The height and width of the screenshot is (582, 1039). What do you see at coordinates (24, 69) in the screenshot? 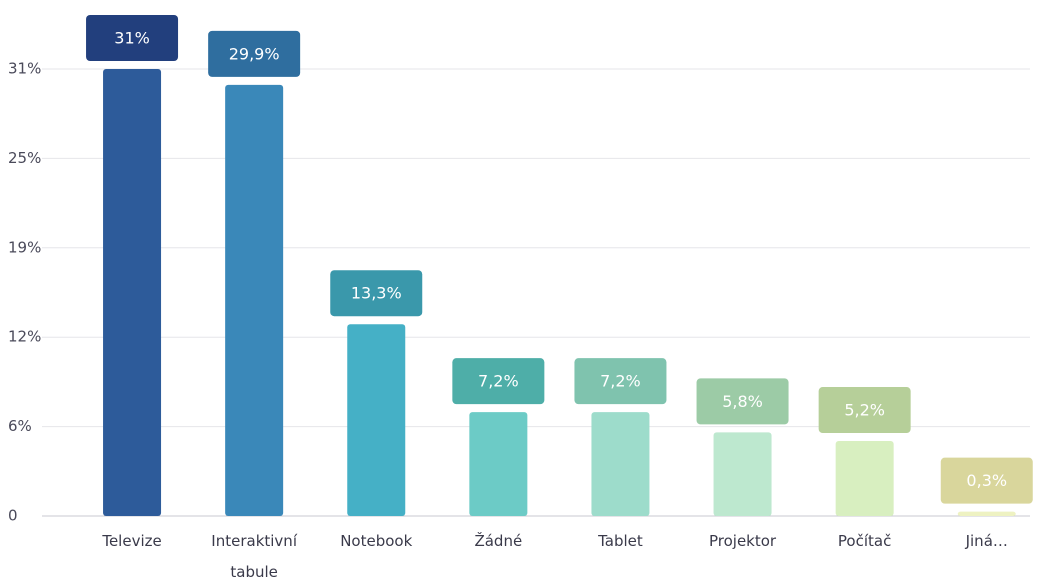
I see `y-tick-label: 31%` at bounding box center [24, 69].